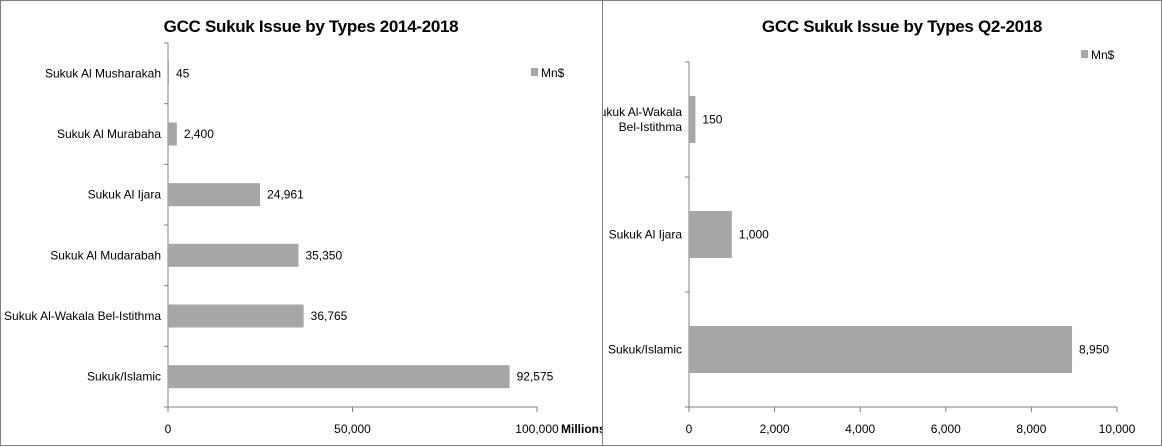 This screenshot has height=447, width=1162. I want to click on data-label: 92,575, so click(535, 377).